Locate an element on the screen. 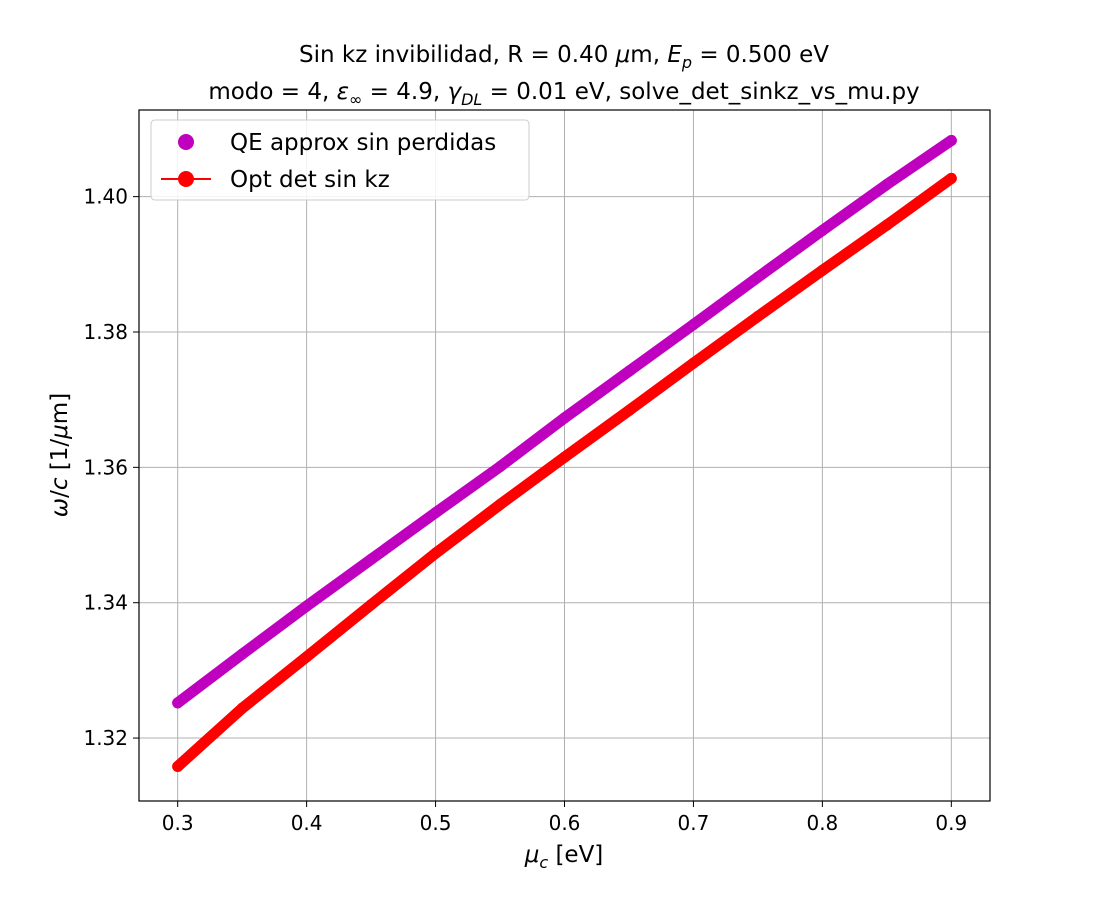  x-tick-label: 0.7 is located at coordinates (694, 823).